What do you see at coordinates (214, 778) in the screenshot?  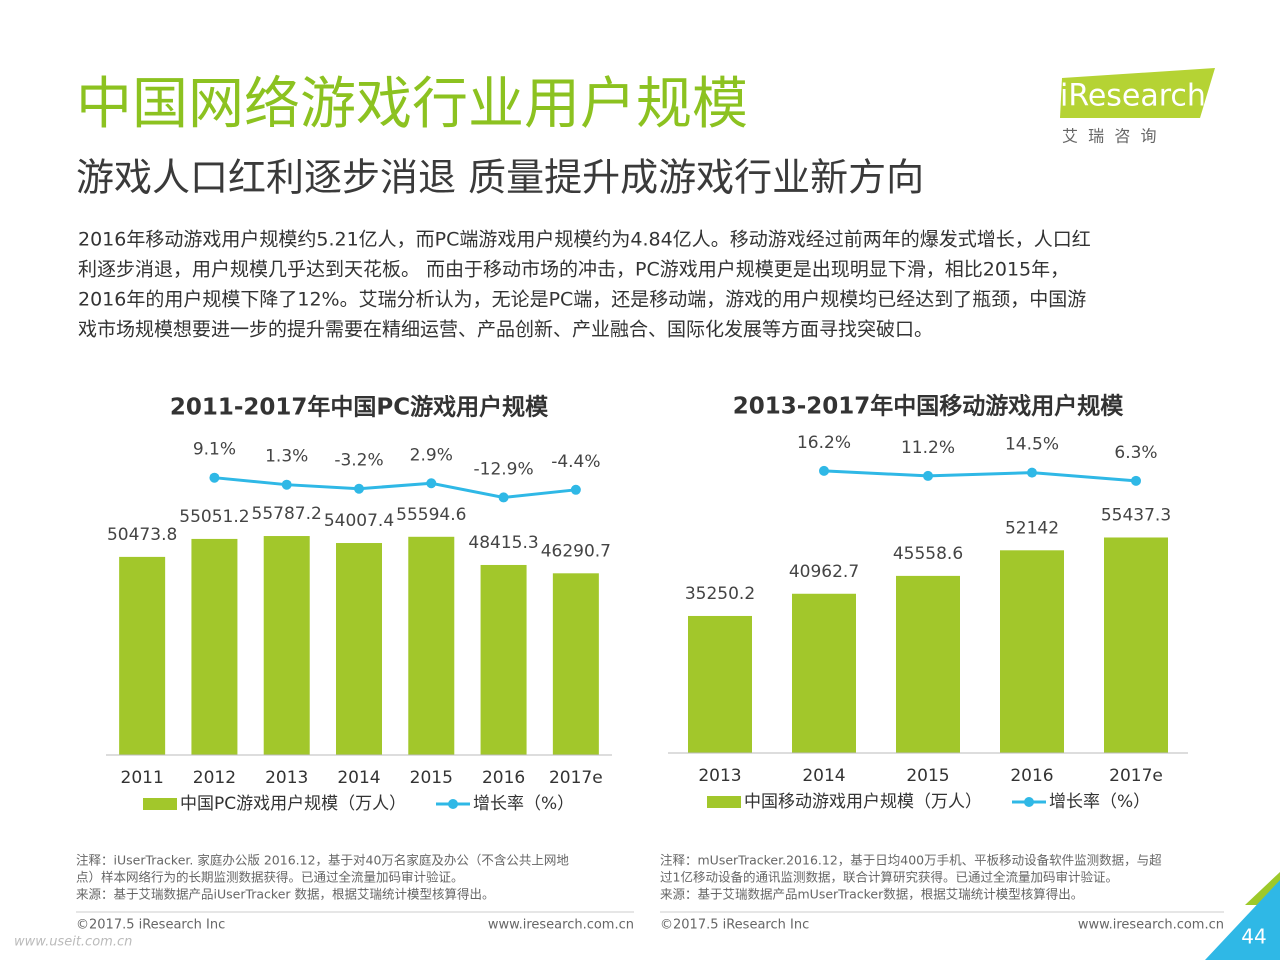 I see `x-tick-label: 2012` at bounding box center [214, 778].